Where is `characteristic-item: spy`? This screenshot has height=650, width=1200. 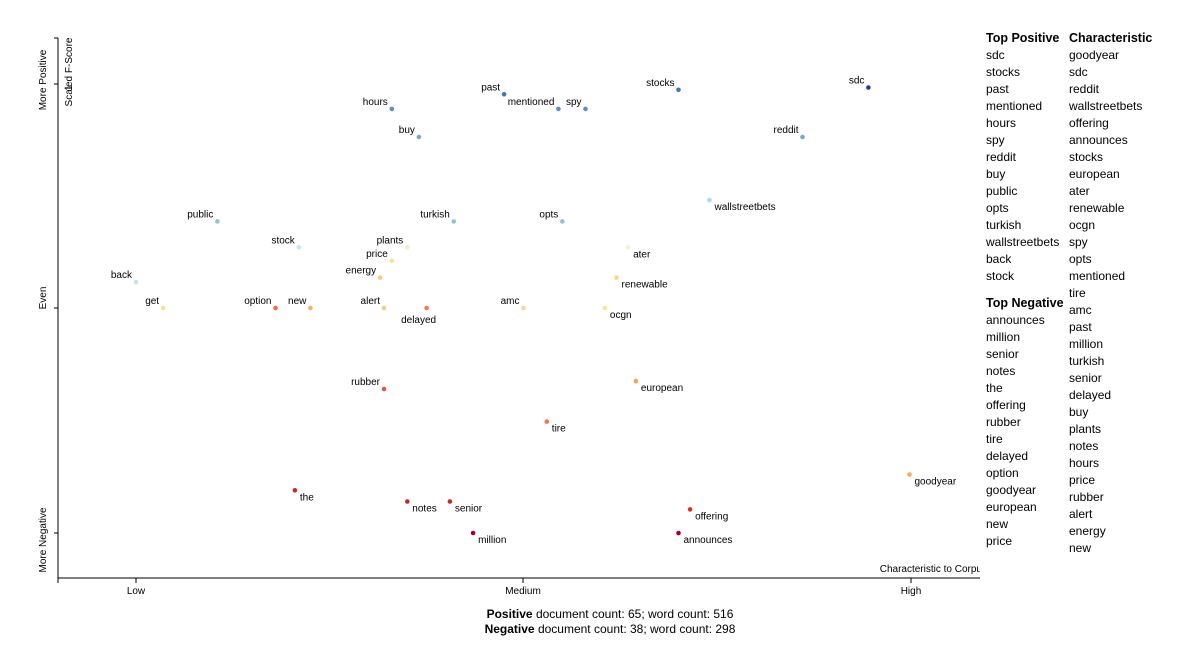 characteristic-item: spy is located at coordinates (1078, 242).